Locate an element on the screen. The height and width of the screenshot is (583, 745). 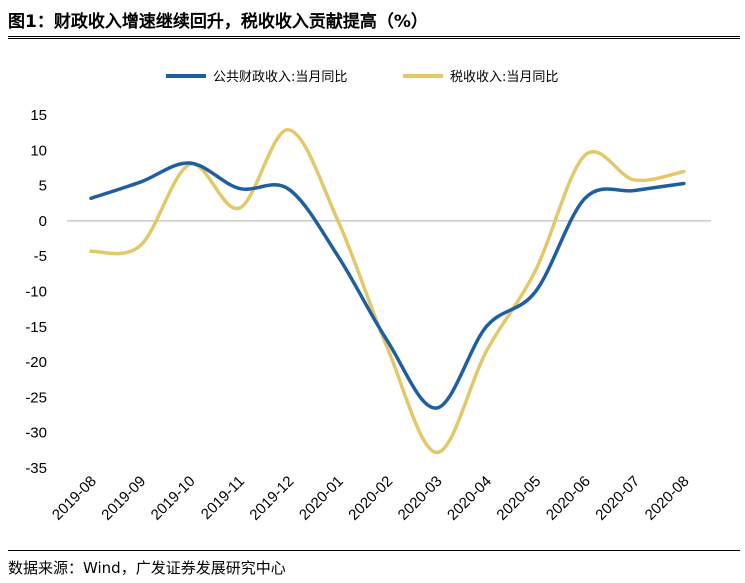
x-tick-label: 2020-02 is located at coordinates (370, 498).